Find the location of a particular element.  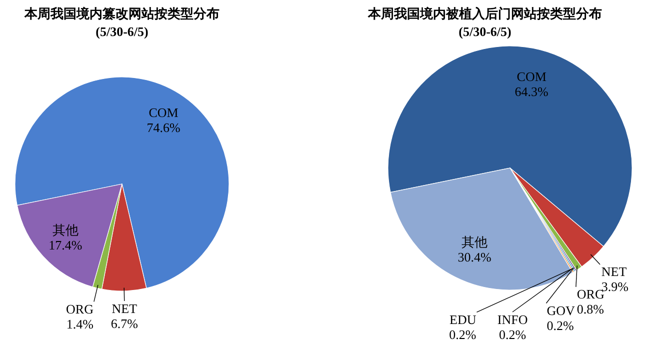

data-label: 64.3% is located at coordinates (531, 91).